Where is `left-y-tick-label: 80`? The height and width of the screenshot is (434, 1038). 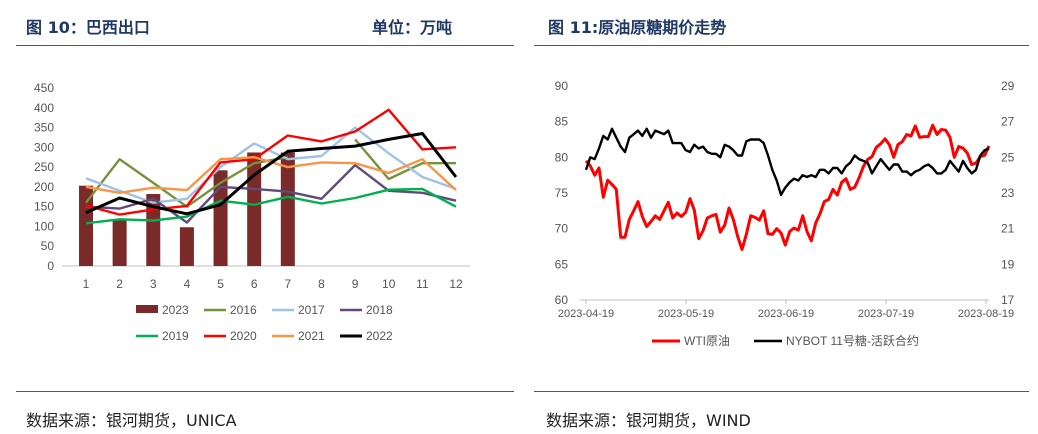 left-y-tick-label: 80 is located at coordinates (562, 157).